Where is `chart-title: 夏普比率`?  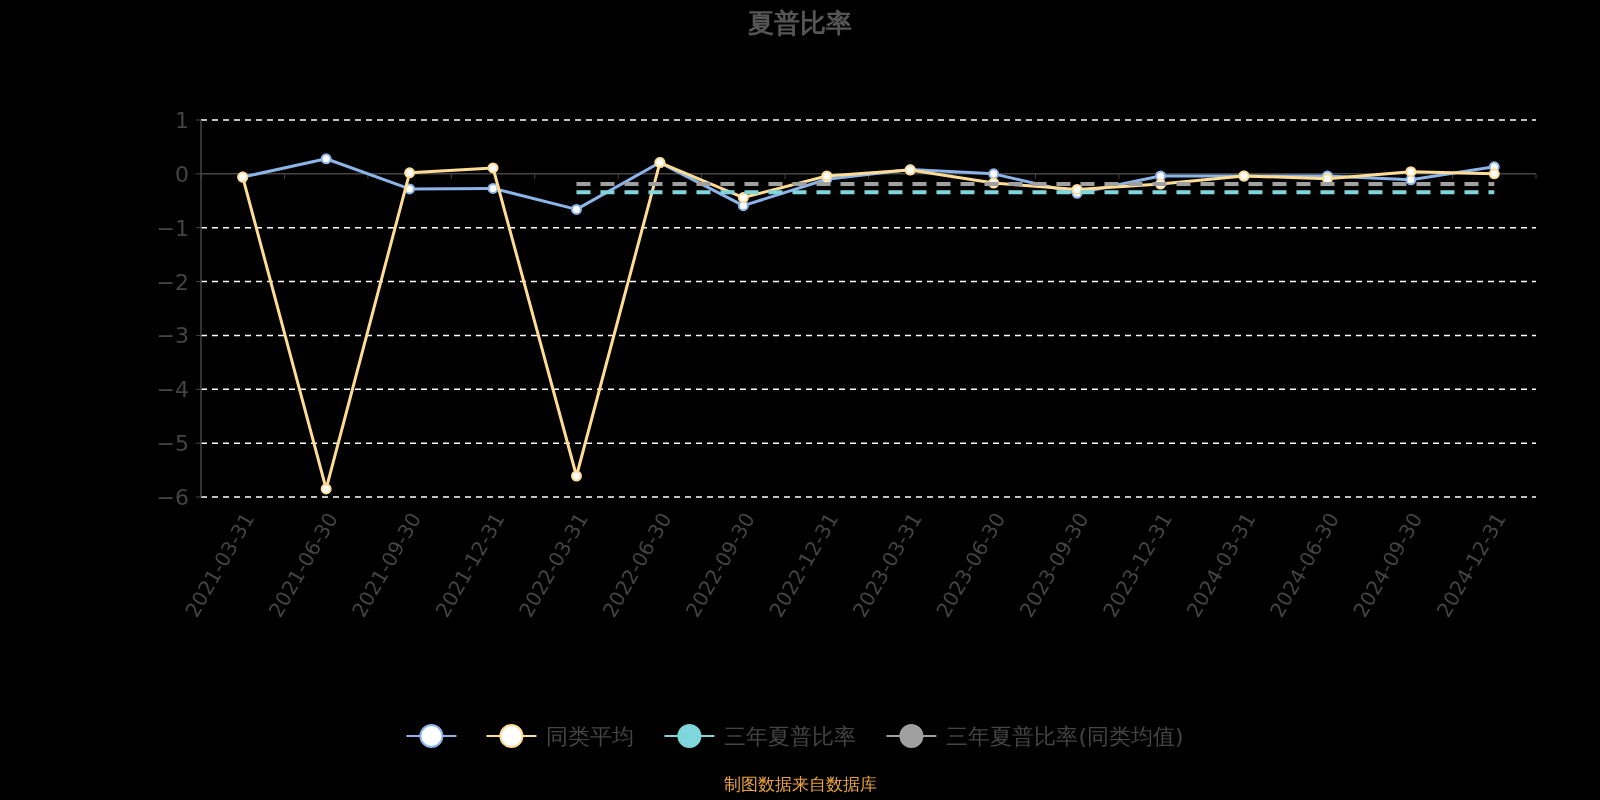 chart-title: 夏普比率 is located at coordinates (799, 23).